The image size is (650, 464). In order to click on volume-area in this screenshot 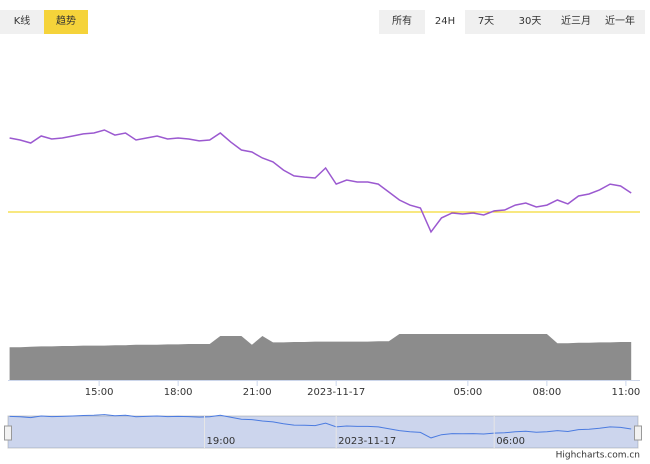, I will do `click(320, 357)`.